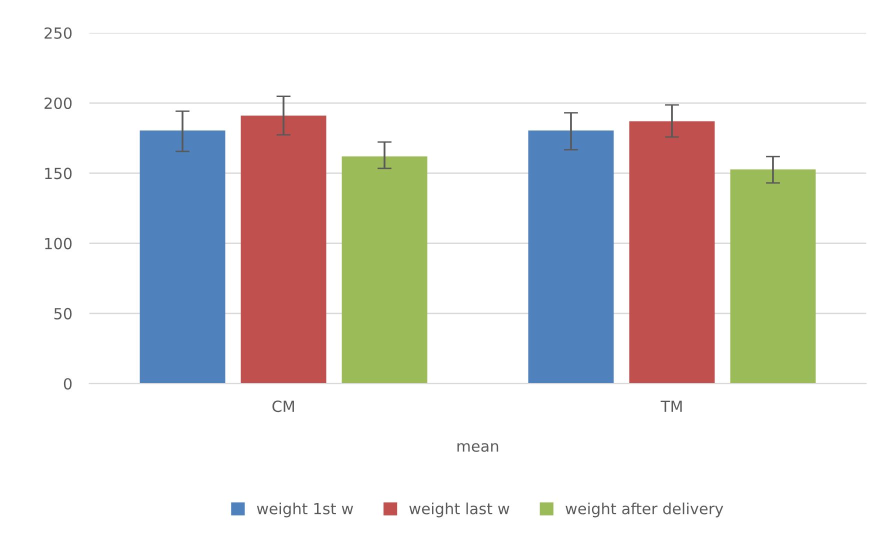 The width and height of the screenshot is (893, 548). Describe the element at coordinates (283, 406) in the screenshot. I see `x-tick-label: CM` at that location.